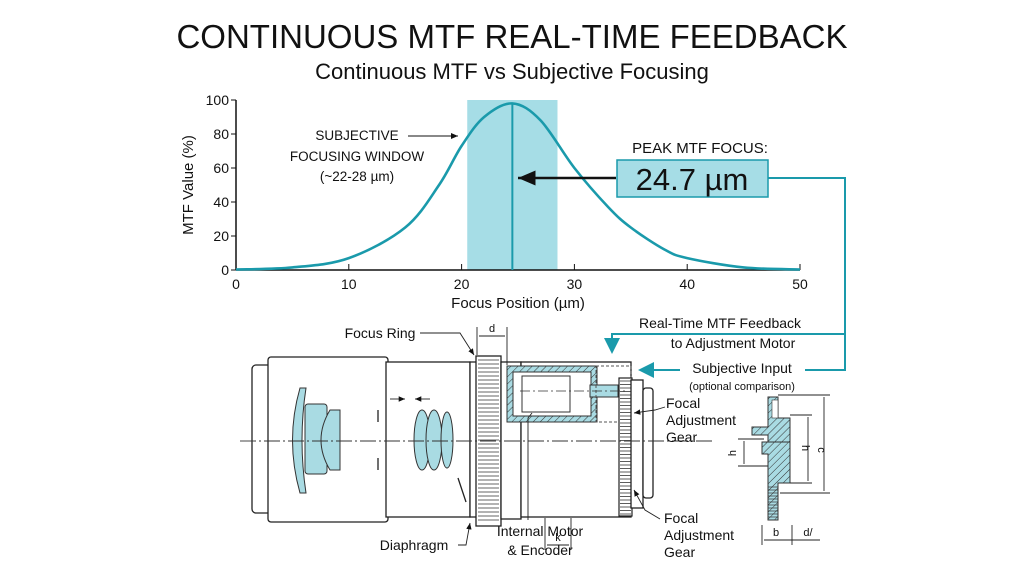 This screenshot has height=572, width=1024. What do you see at coordinates (357, 176) in the screenshot?
I see `window-label-3: (~22-28 µm)` at bounding box center [357, 176].